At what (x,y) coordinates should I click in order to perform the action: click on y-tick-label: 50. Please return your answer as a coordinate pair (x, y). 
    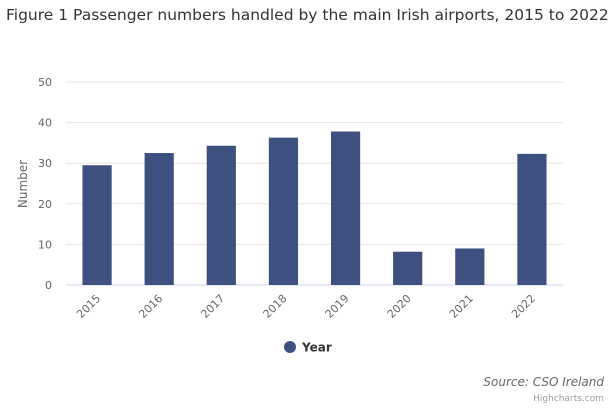
    Looking at the image, I should click on (45, 82).